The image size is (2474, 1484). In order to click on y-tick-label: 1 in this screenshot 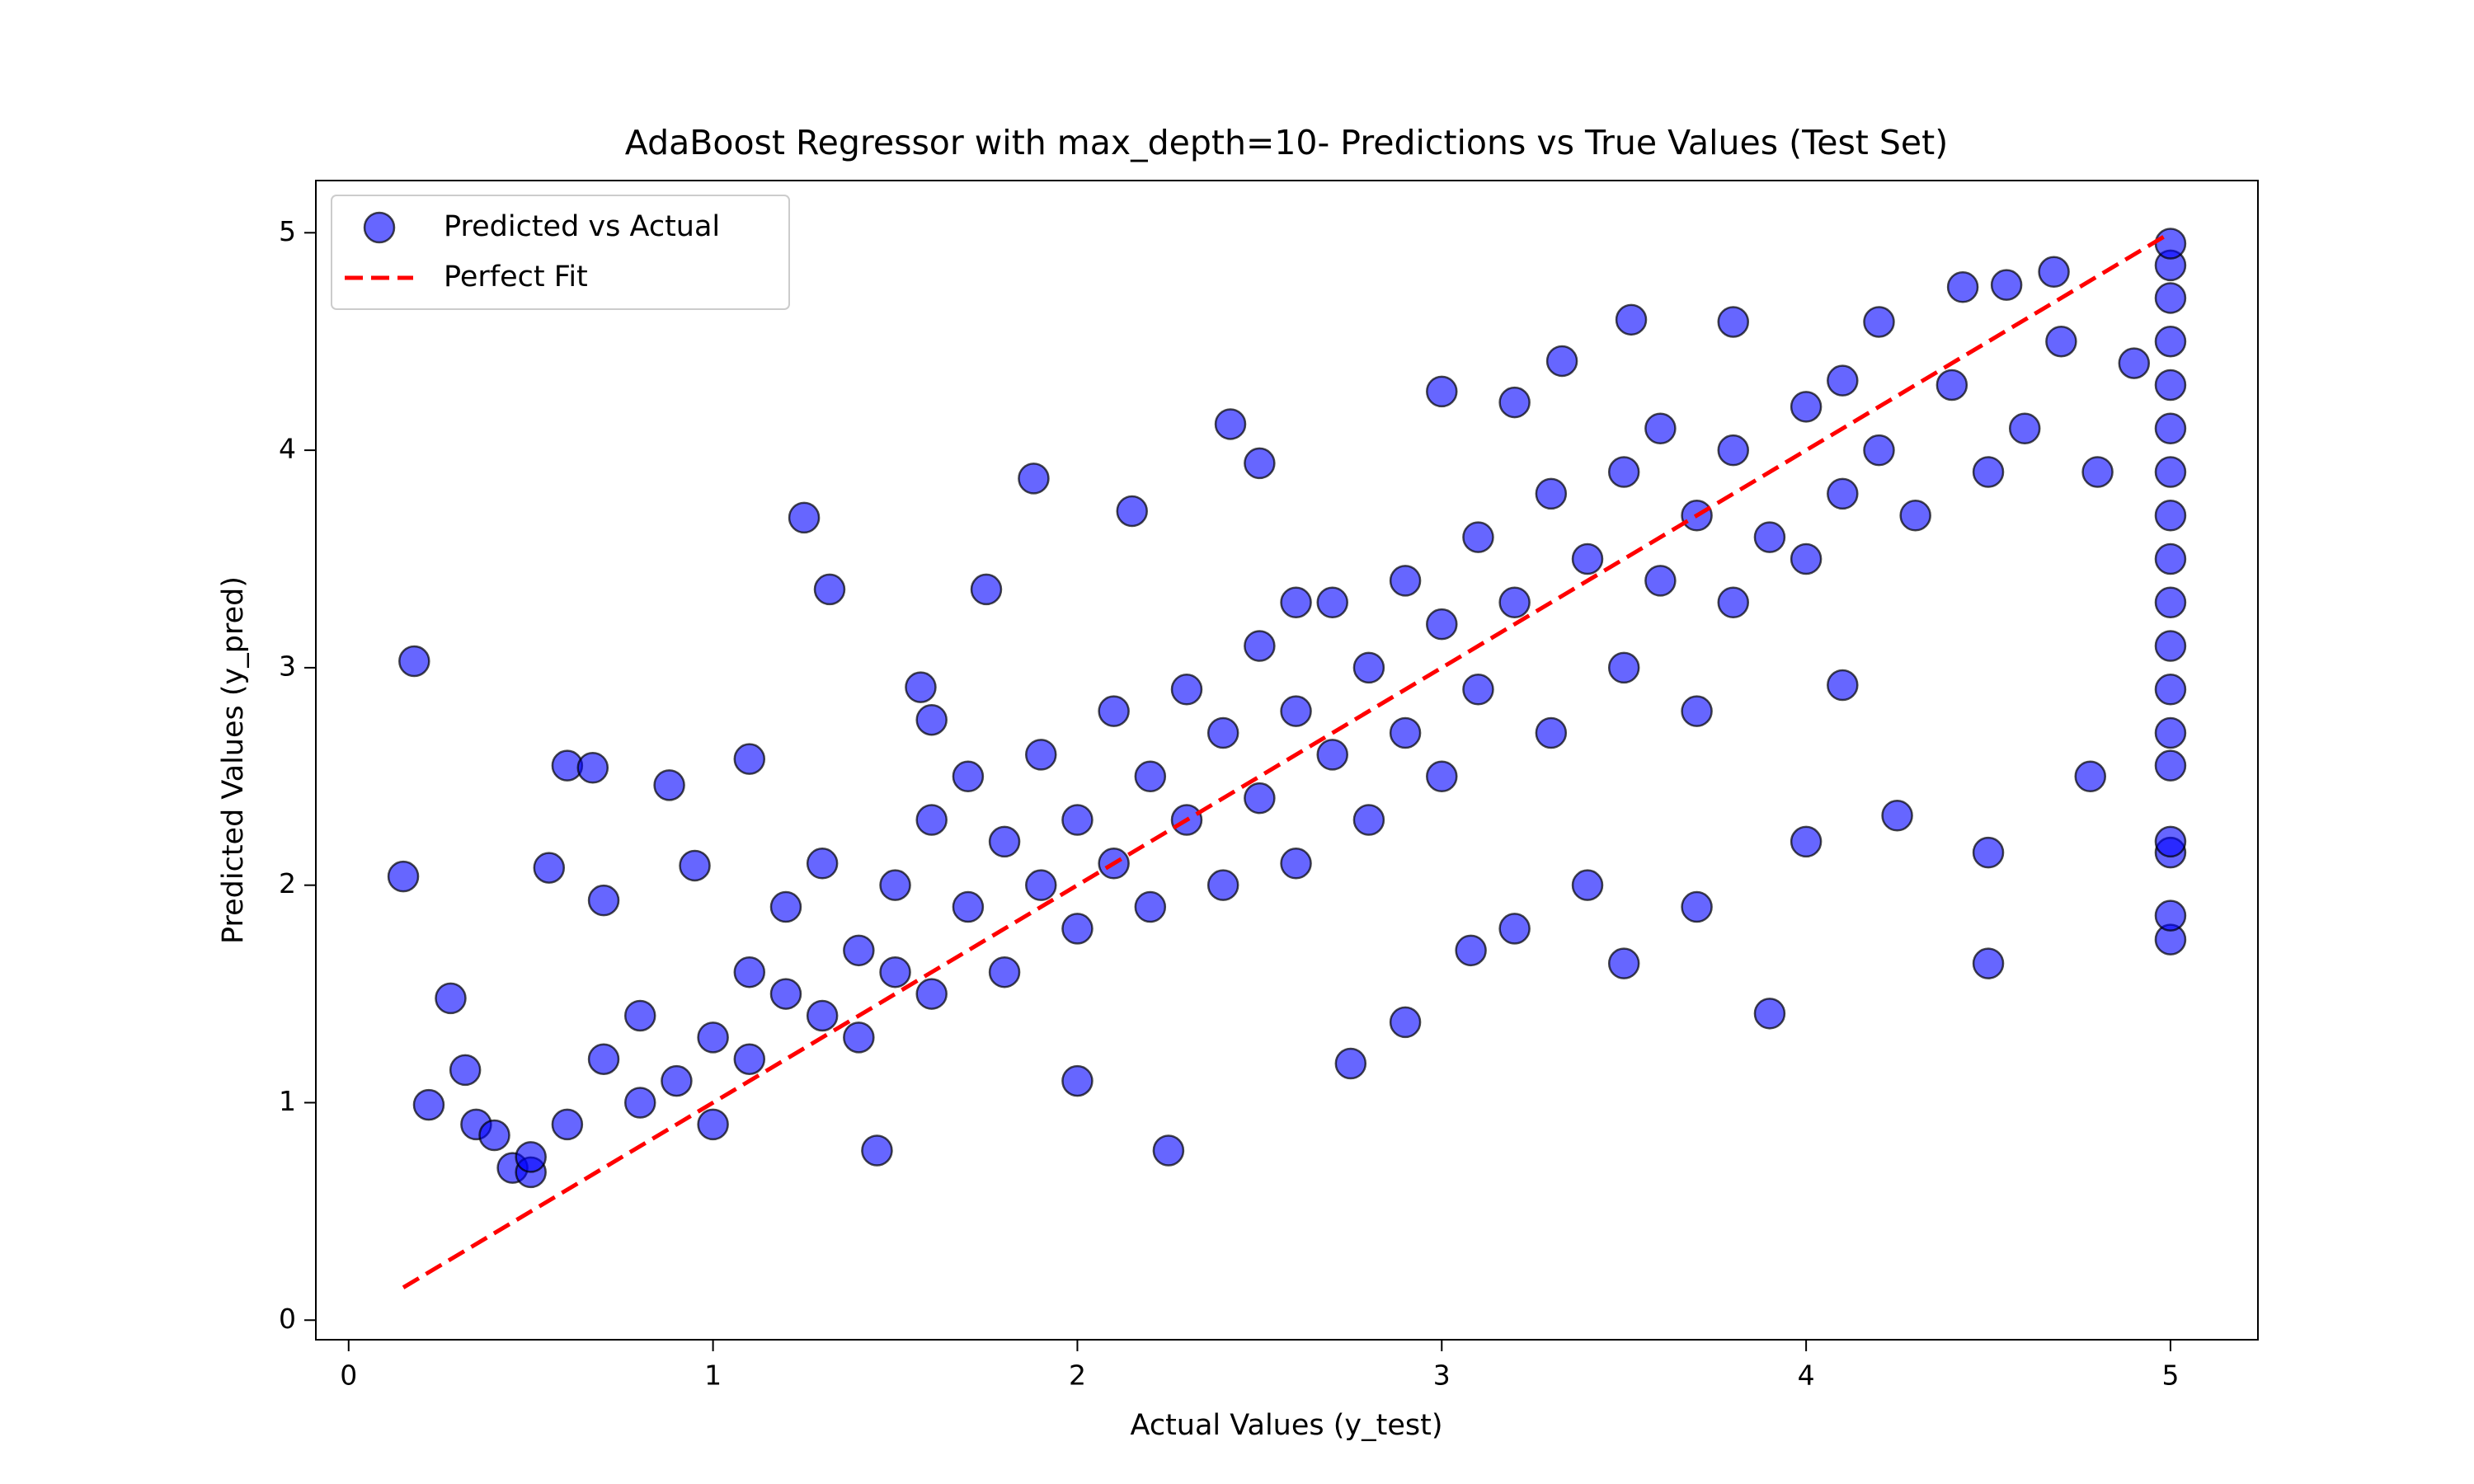, I will do `click(287, 1101)`.